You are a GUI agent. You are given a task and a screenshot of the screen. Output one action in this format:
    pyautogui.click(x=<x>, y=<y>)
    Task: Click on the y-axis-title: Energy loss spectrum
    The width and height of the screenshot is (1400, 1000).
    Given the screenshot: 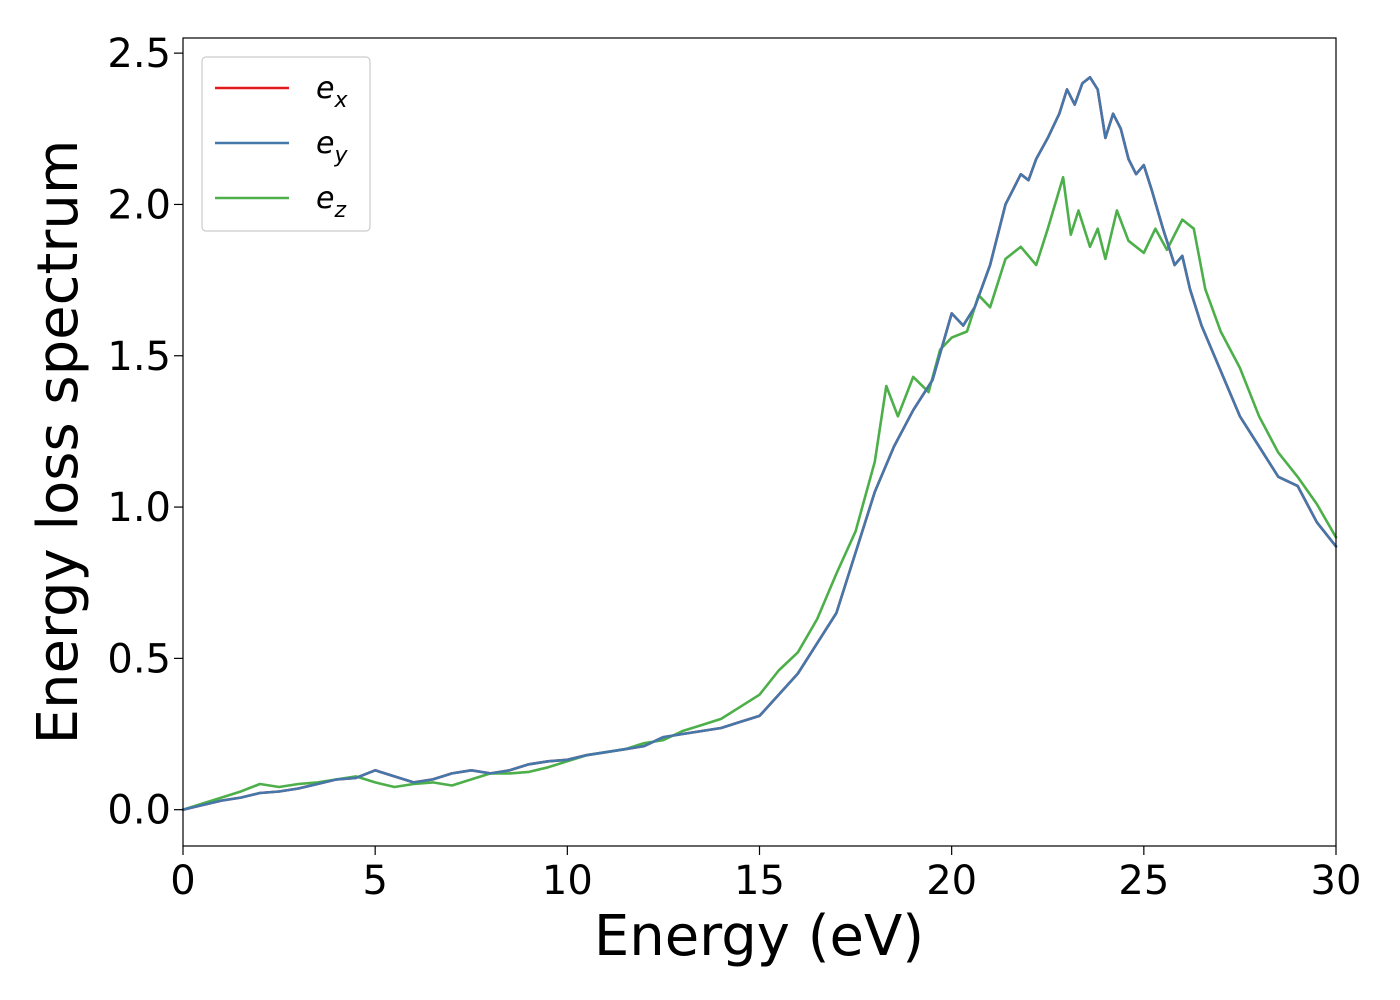 What is the action you would take?
    pyautogui.click(x=58, y=442)
    